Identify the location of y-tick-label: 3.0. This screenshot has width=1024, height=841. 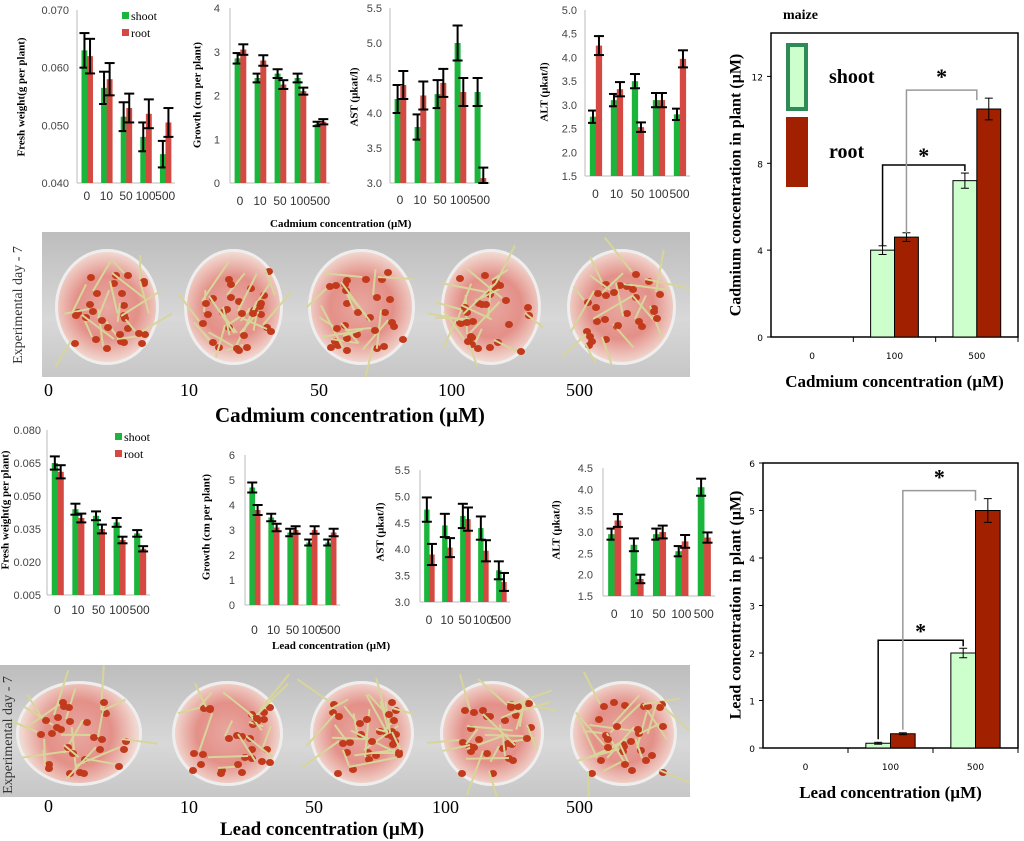
(374, 184).